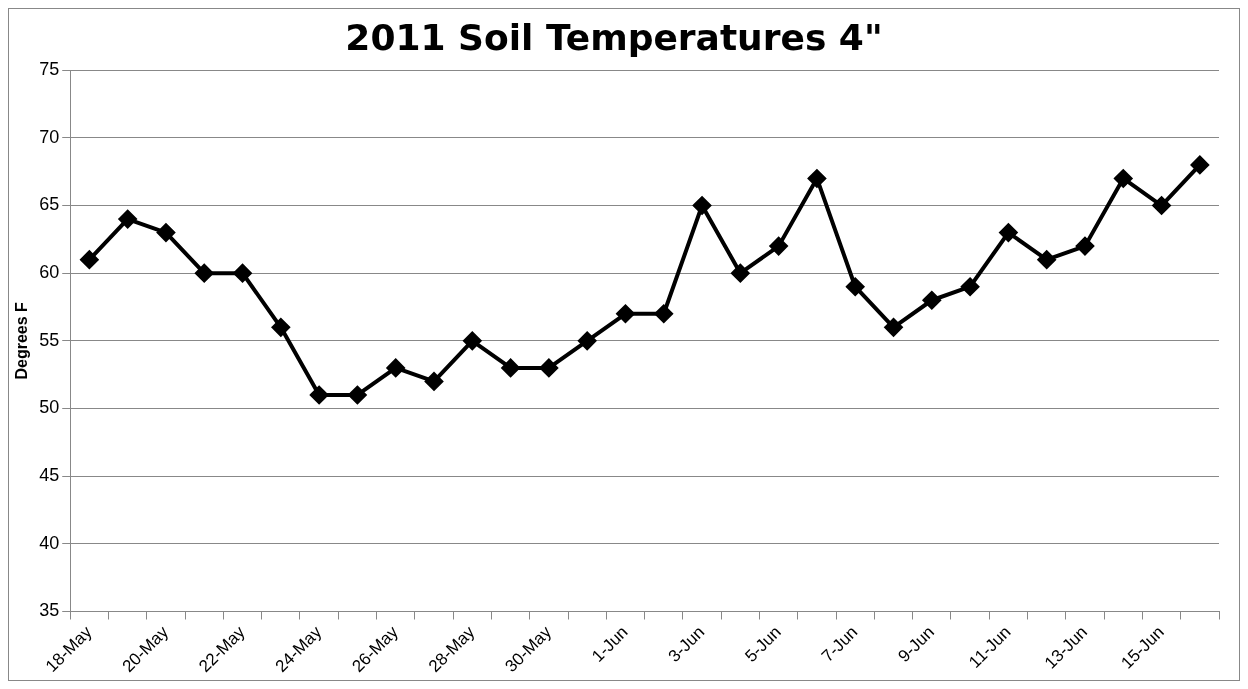 Image resolution: width=1248 pixels, height=689 pixels. I want to click on y-tick-label: 35, so click(49, 610).